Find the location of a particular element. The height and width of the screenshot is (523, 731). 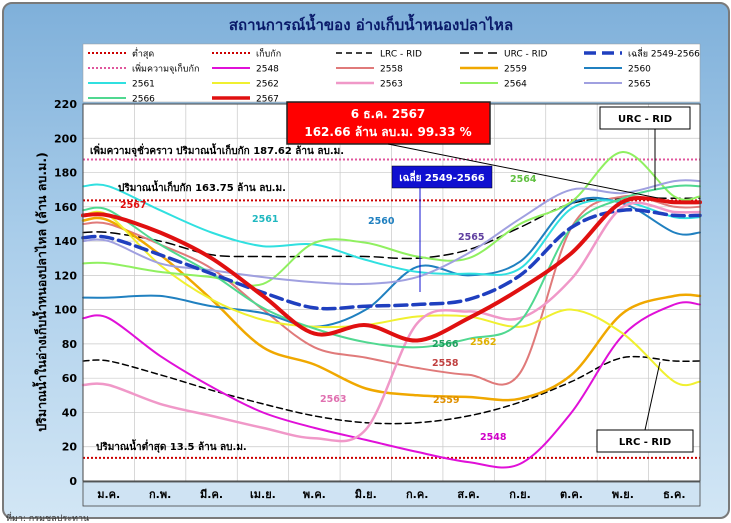

y-tick-label: 160 is located at coordinates (65, 207).